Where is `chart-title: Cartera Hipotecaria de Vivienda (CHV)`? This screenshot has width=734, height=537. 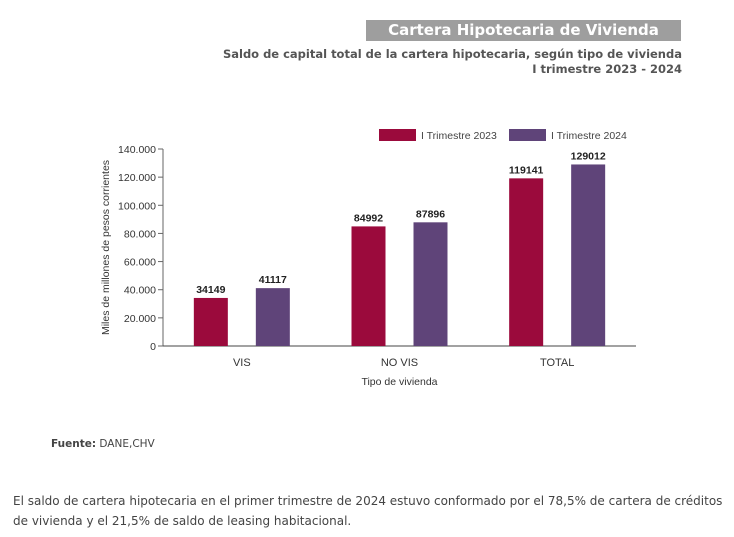 chart-title: Cartera Hipotecaria de Vivienda (CHV) is located at coordinates (523, 40).